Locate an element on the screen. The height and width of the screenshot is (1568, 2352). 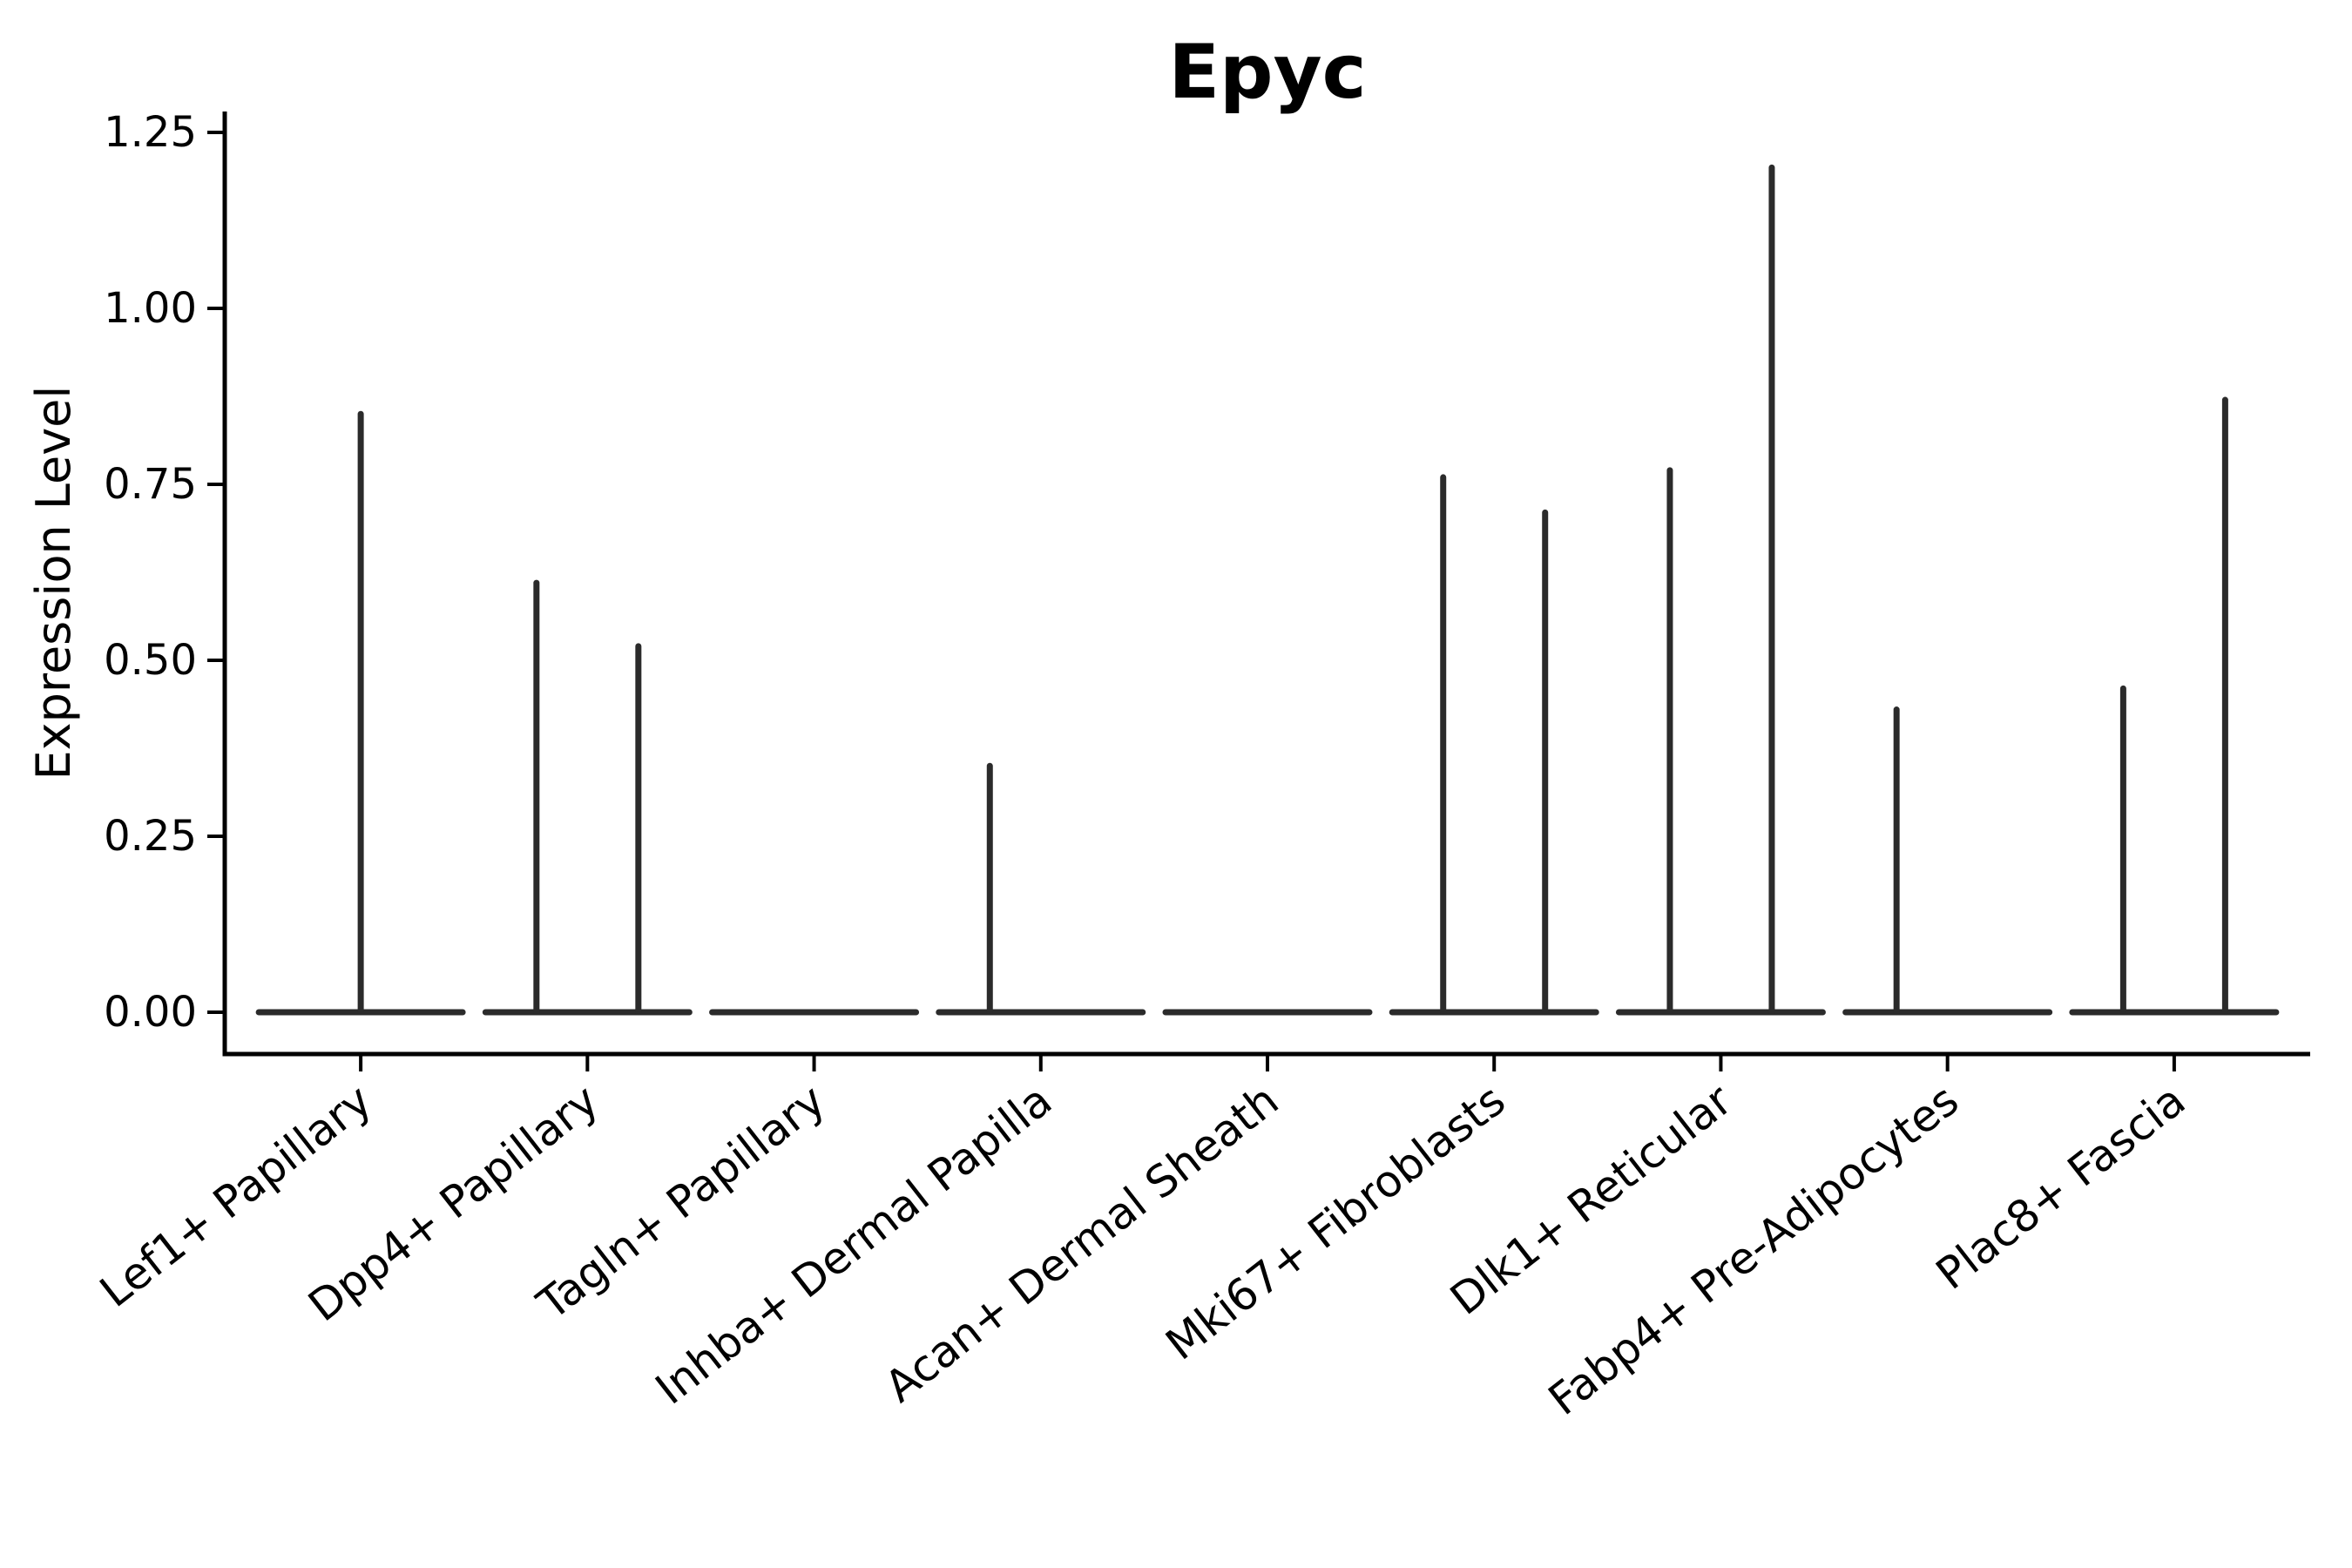
y-tick-label: 1.00 is located at coordinates (150, 308).